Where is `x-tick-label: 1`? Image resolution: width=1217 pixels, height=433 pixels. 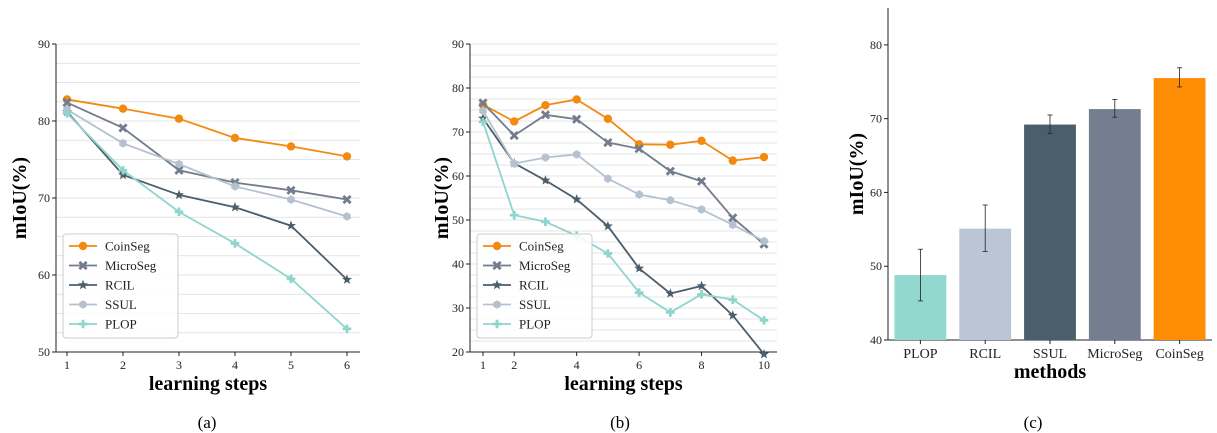
x-tick-label: 1 is located at coordinates (67, 365).